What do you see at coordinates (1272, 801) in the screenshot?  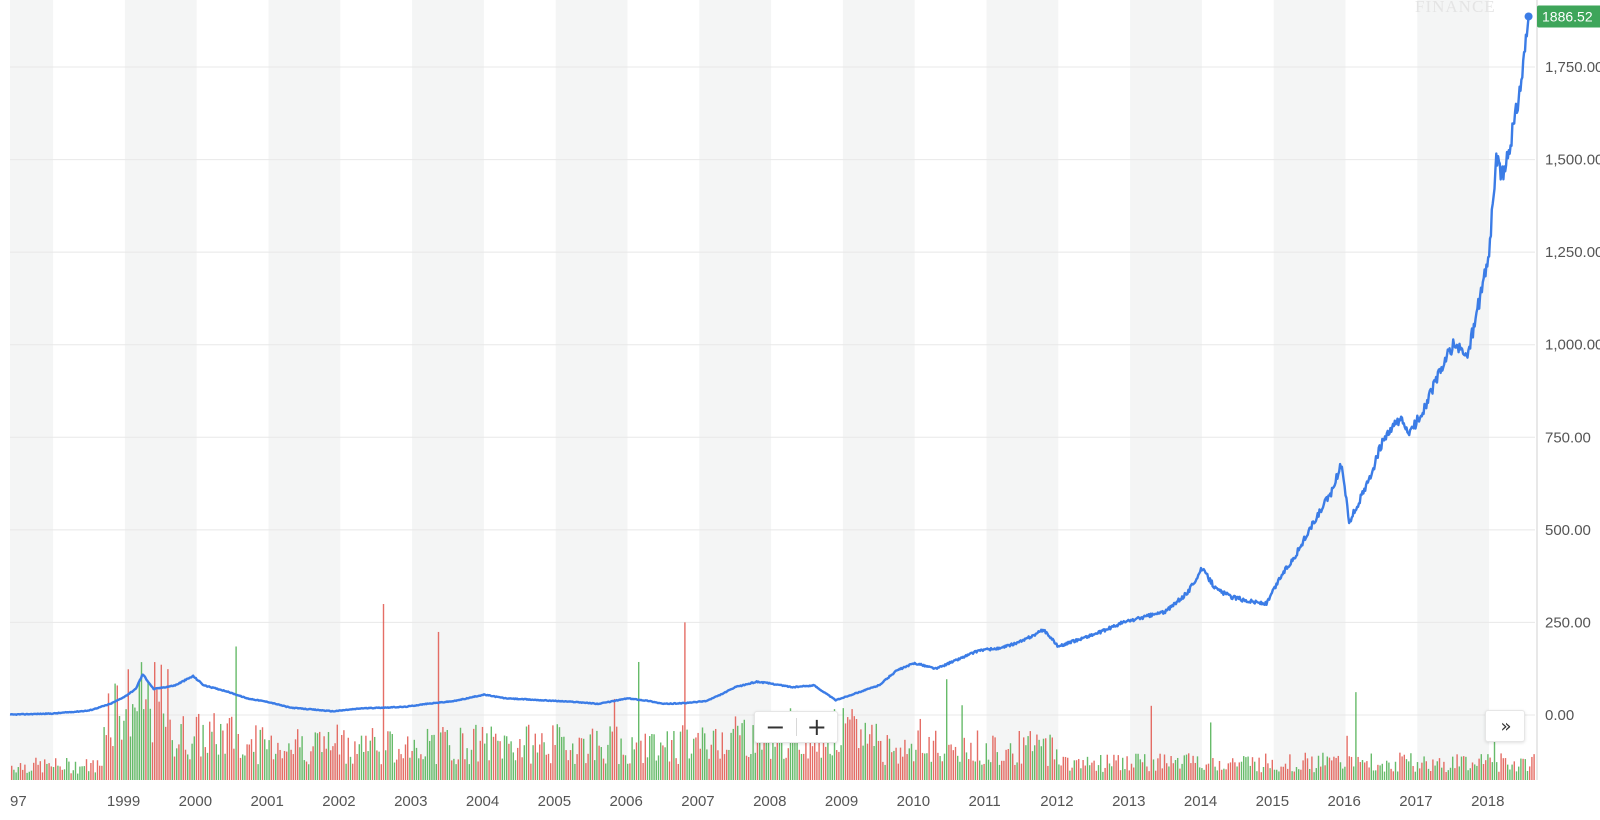 I see `x-tick-label: 2015` at bounding box center [1272, 801].